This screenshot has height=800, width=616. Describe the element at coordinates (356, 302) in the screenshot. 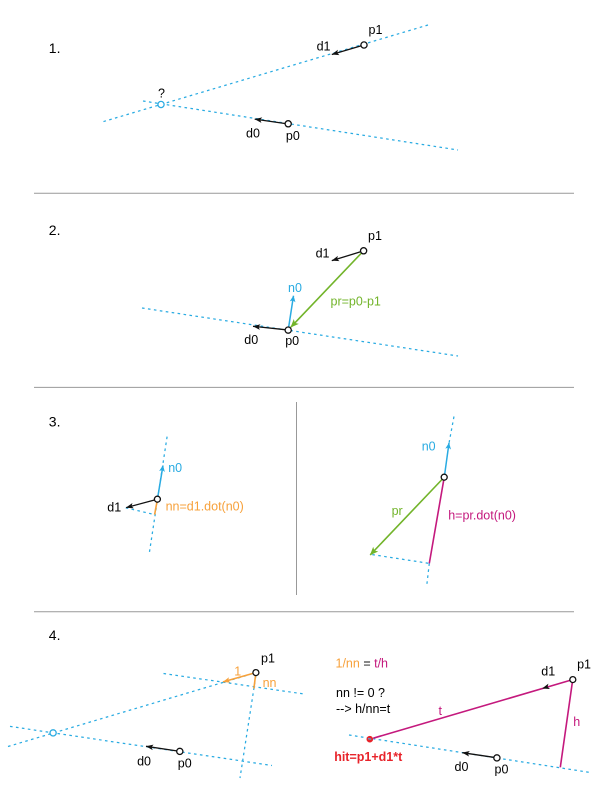

I see `svg-text: pr=p0-p1` at that location.